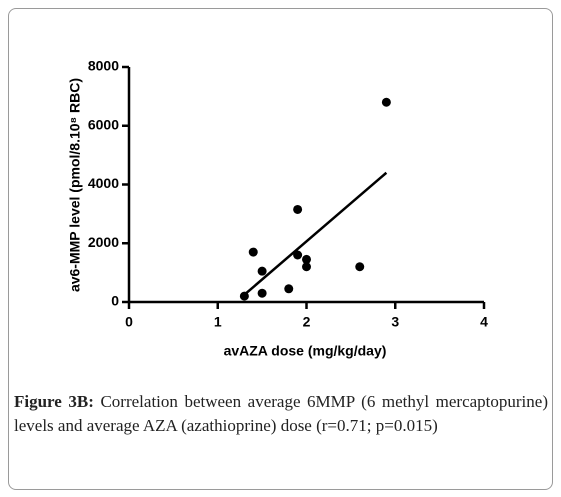 The width and height of the screenshot is (561, 497). What do you see at coordinates (103, 66) in the screenshot?
I see `y-tick-label: 8000` at bounding box center [103, 66].